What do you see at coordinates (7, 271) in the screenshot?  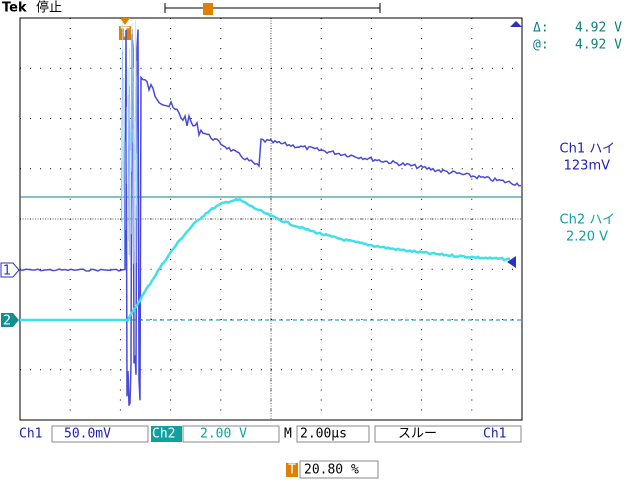 I see `ch1-marker-label: 1` at bounding box center [7, 271].